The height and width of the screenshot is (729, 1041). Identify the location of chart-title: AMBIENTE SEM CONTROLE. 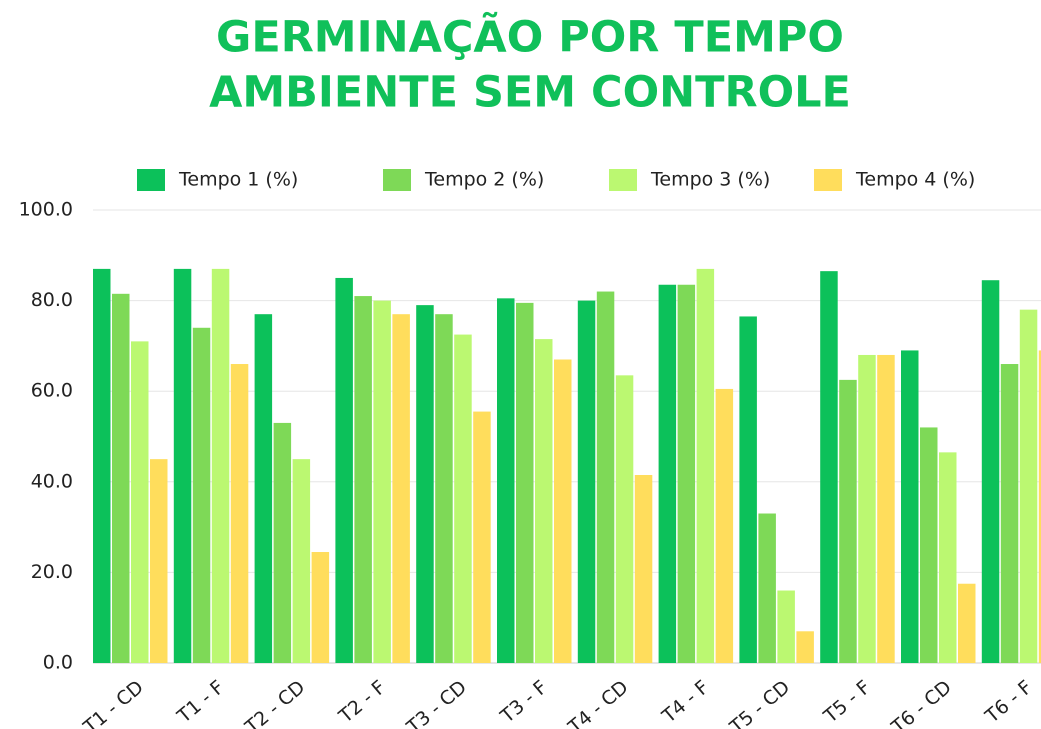
(530, 93).